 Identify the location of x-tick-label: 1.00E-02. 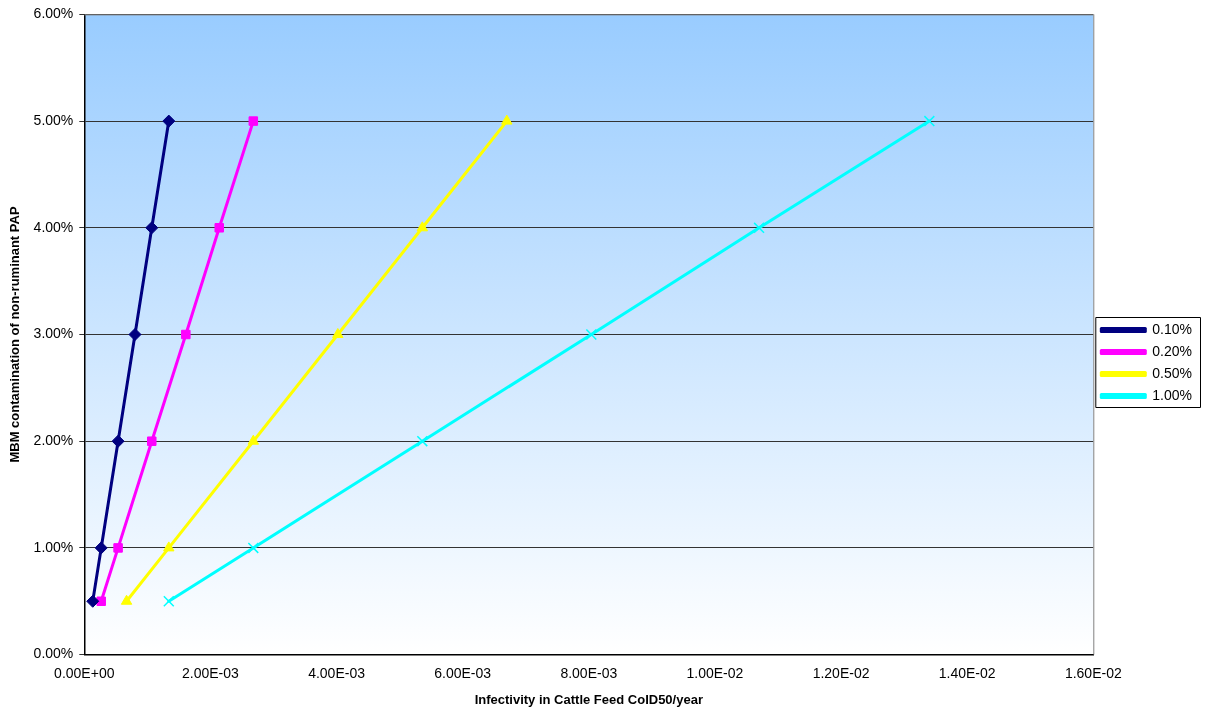
(715, 672).